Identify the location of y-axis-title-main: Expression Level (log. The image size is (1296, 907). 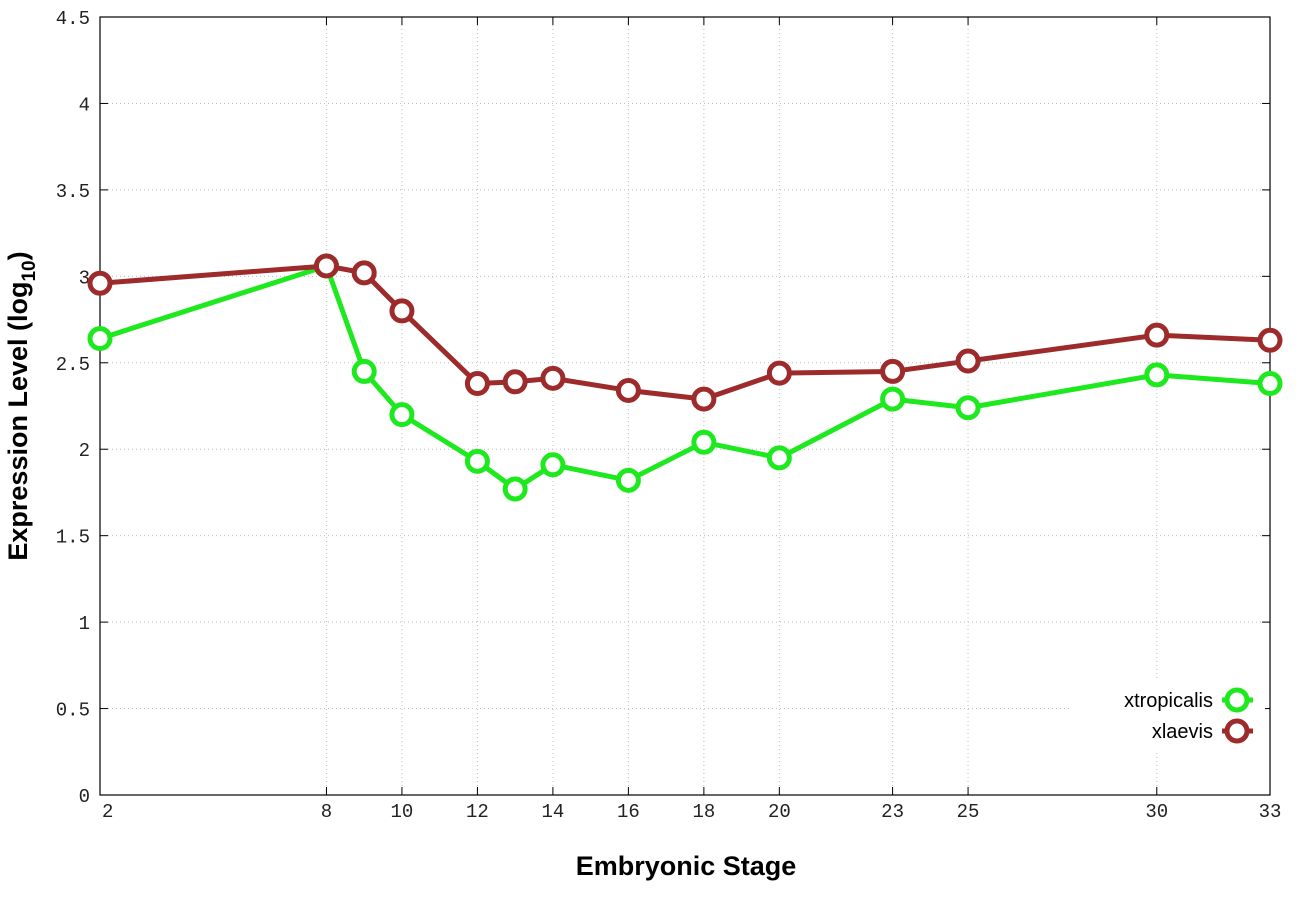
(18, 421).